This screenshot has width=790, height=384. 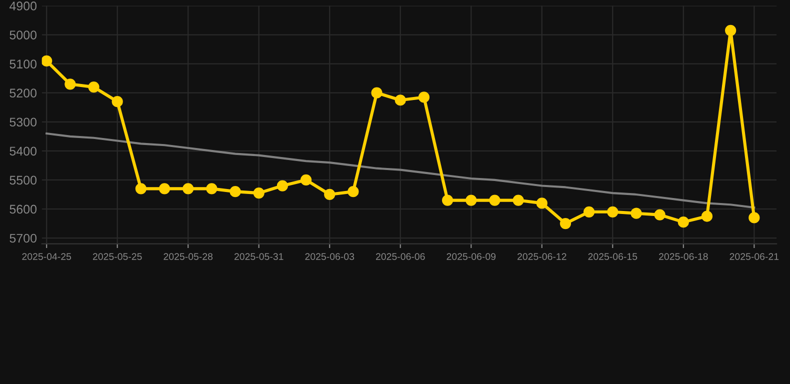 What do you see at coordinates (683, 256) in the screenshot?
I see `x-tick-label: 2025-06-18` at bounding box center [683, 256].